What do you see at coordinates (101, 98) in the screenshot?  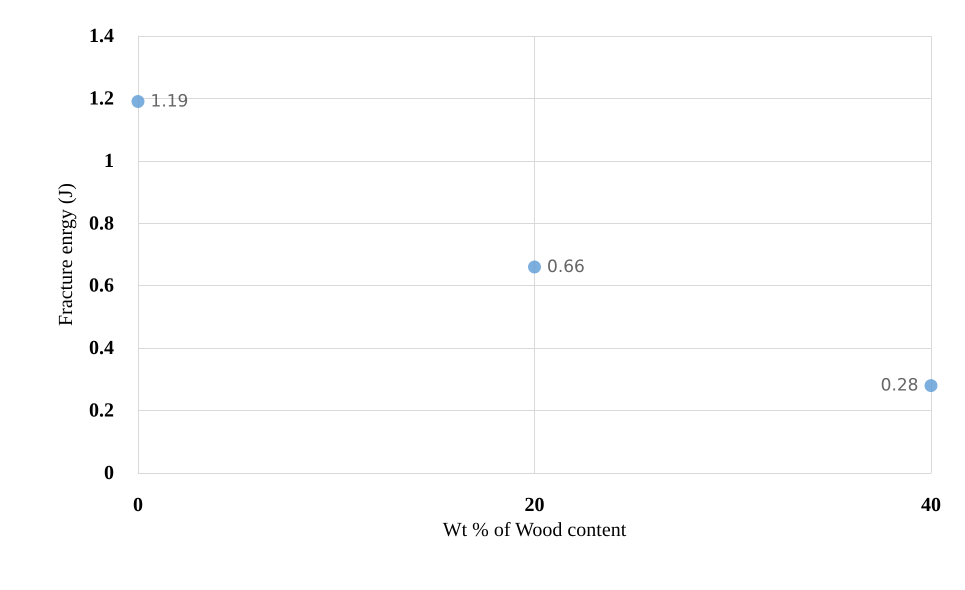 I see `y-tick-label: 1.2` at bounding box center [101, 98].